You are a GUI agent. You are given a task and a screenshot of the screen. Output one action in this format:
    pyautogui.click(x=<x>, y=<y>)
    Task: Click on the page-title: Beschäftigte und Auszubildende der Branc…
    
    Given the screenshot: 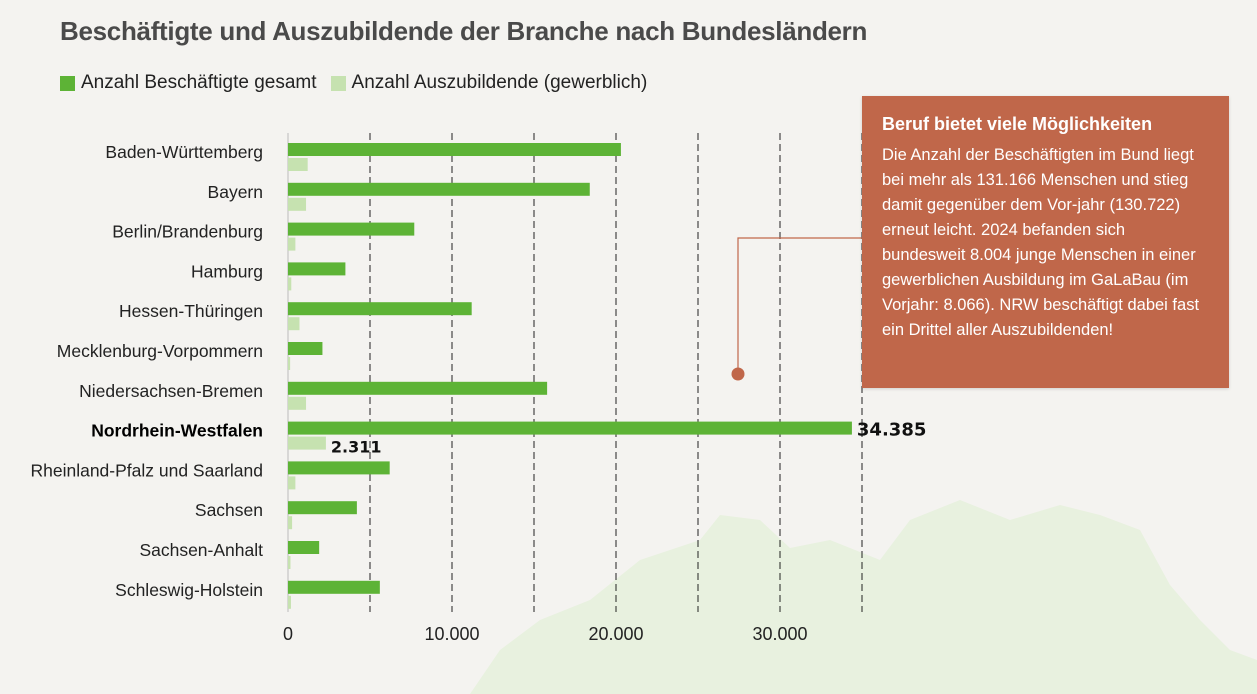 What is the action you would take?
    pyautogui.click(x=464, y=31)
    